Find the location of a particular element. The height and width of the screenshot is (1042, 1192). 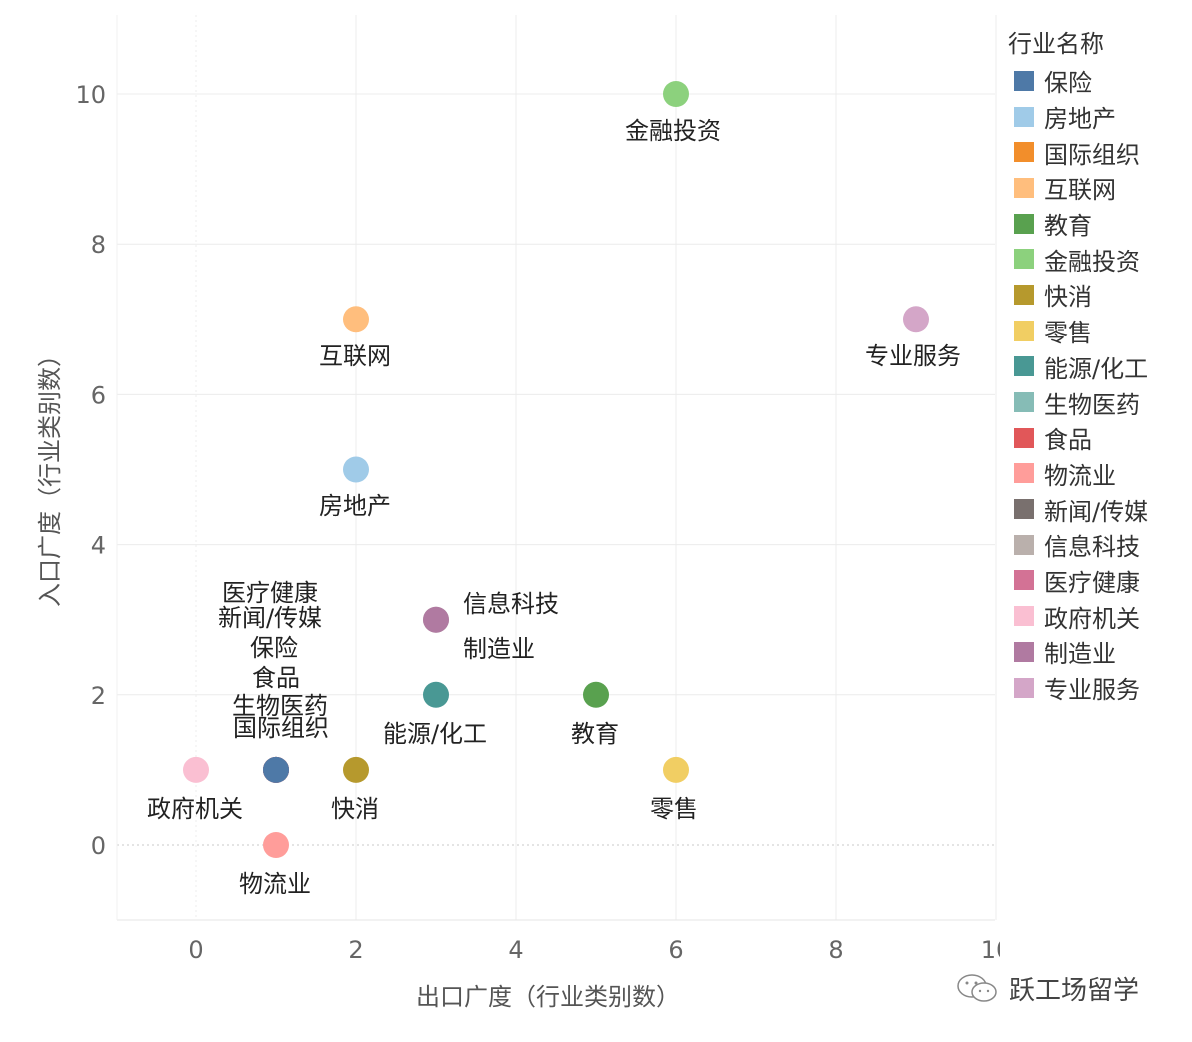

legend-item: 快消 is located at coordinates (1078, 295).